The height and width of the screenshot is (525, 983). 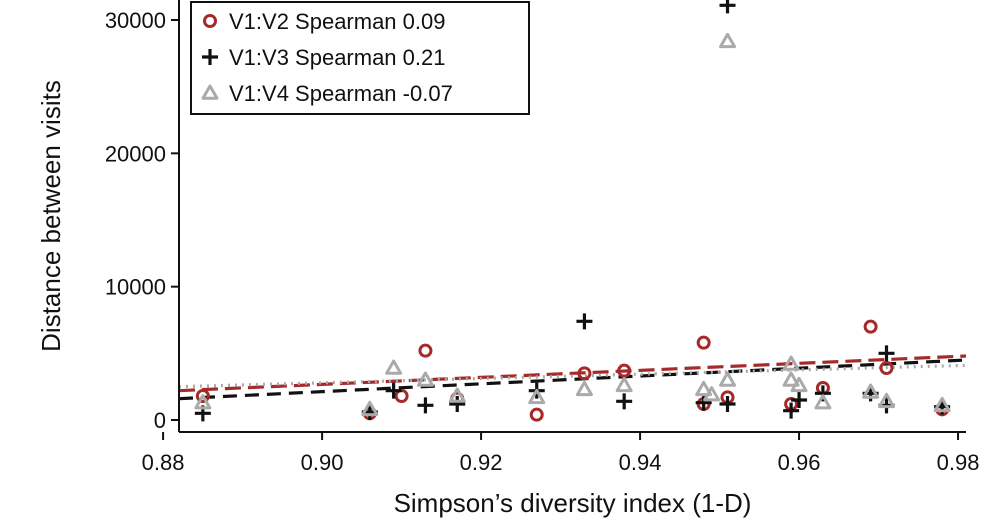 What do you see at coordinates (337, 21) in the screenshot?
I see `legend-entry-label: V1:V2 Spearman 0.09` at bounding box center [337, 21].